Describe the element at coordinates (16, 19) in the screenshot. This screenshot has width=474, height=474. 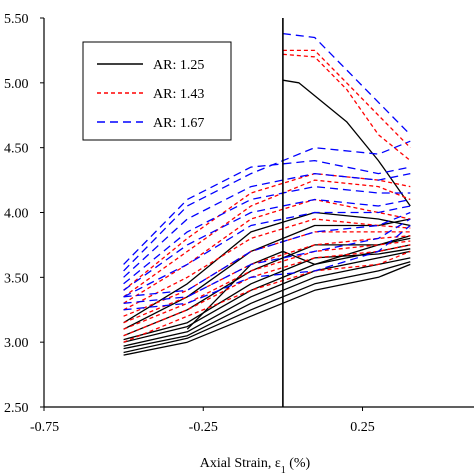
I see `y-tick-label: 5.50` at that location.